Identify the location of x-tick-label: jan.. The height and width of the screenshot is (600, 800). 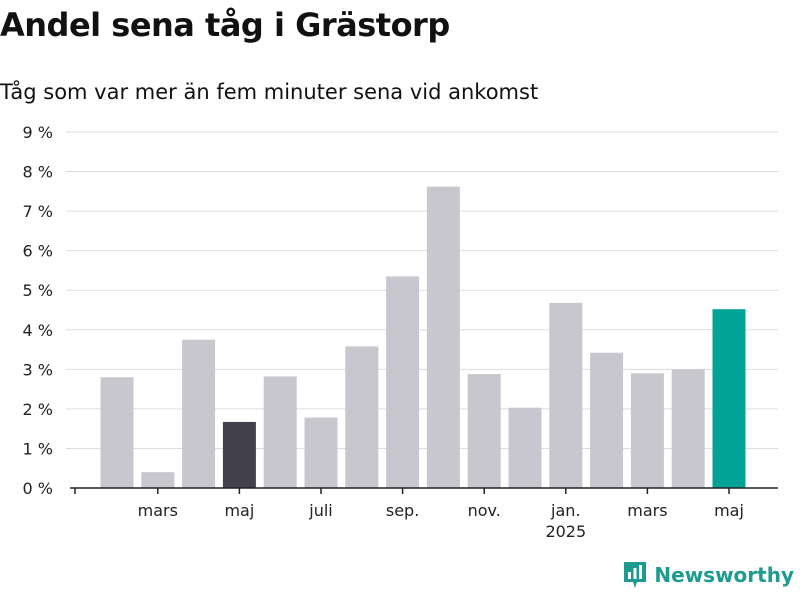
(565, 510).